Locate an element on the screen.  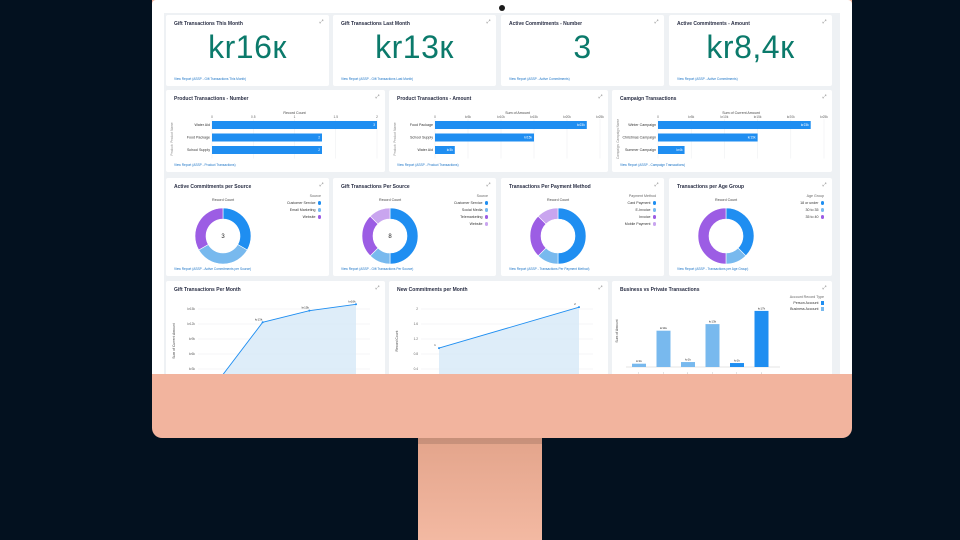
category-label: School Supply is located at coordinates (421, 138).